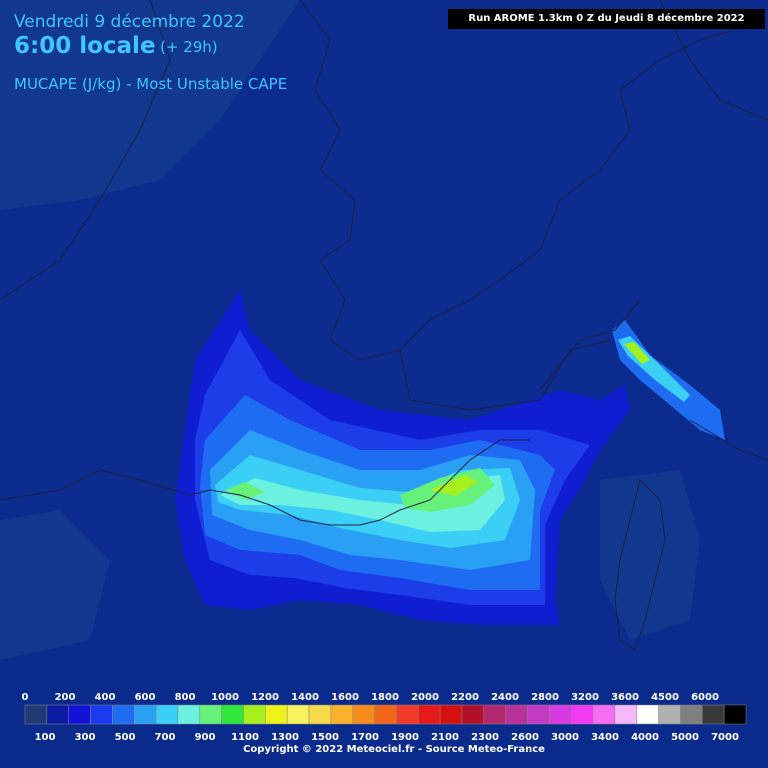  Describe the element at coordinates (85, 46) in the screenshot. I see `forecast-hour: 6:00 locale` at that location.